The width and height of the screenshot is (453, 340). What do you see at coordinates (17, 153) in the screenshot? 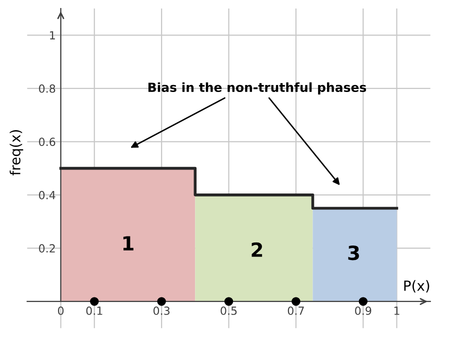
I see `y-axis-title: freq(x)` at bounding box center [17, 153].